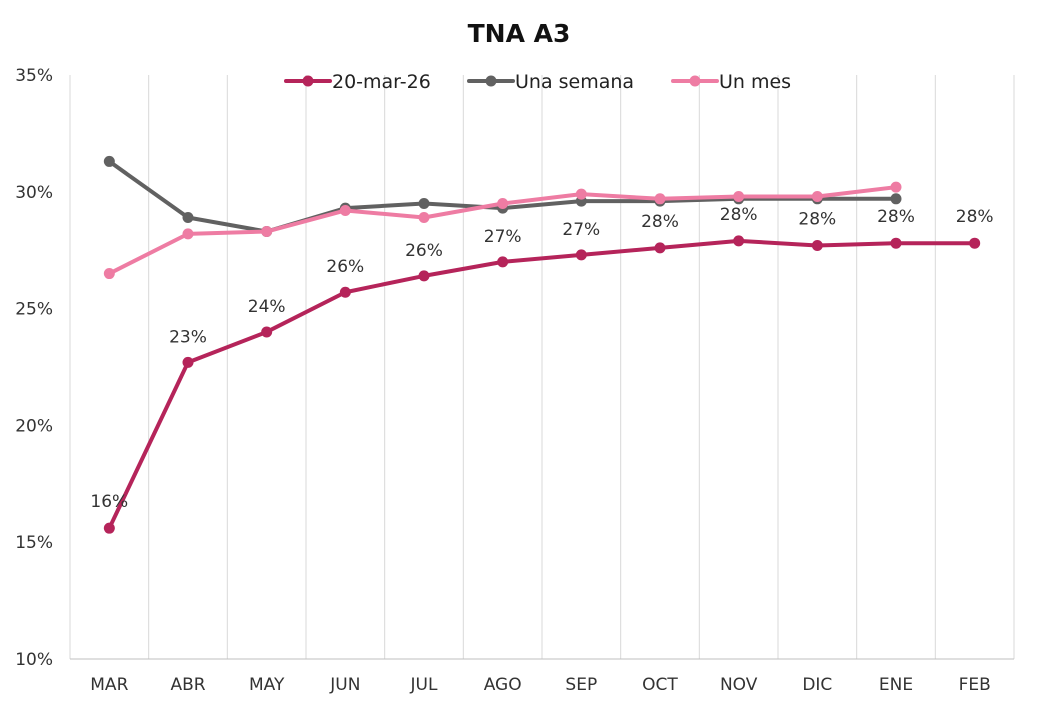  I want to click on y-tick-label: 25%, so click(34, 310).